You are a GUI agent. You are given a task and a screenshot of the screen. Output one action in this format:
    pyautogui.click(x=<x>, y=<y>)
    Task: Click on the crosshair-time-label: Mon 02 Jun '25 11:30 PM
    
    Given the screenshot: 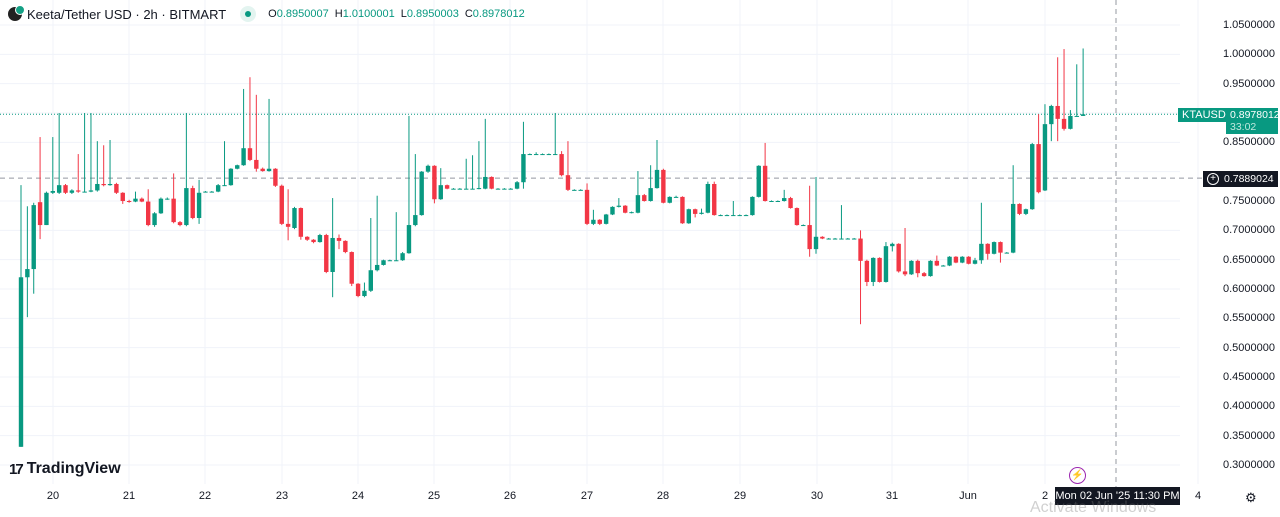 What is the action you would take?
    pyautogui.click(x=1117, y=496)
    